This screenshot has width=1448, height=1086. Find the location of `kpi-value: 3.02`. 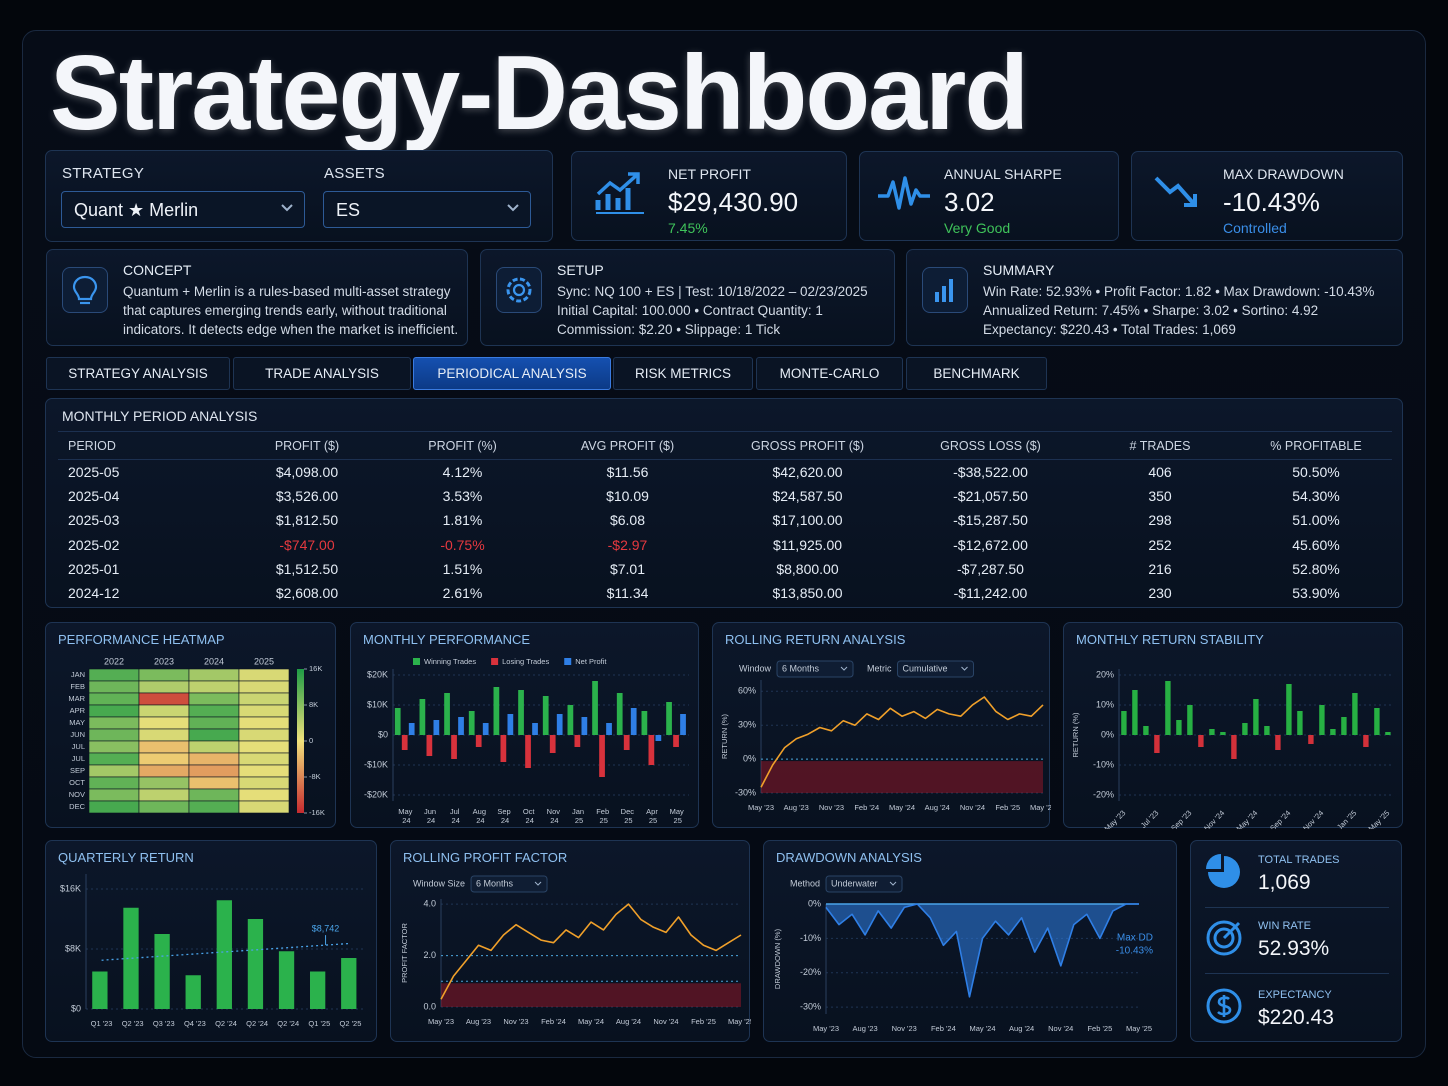

kpi-value: 3.02 is located at coordinates (969, 202).